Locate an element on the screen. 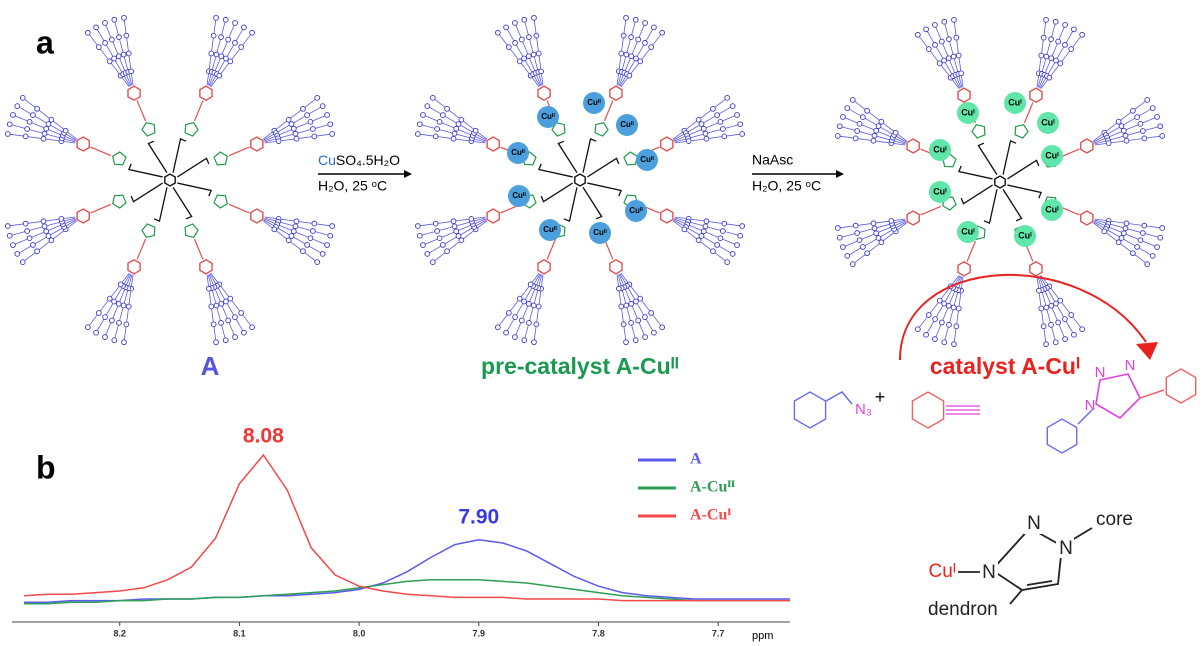 The image size is (1202, 646). x-tick-label: 8.2 is located at coordinates (119, 633).